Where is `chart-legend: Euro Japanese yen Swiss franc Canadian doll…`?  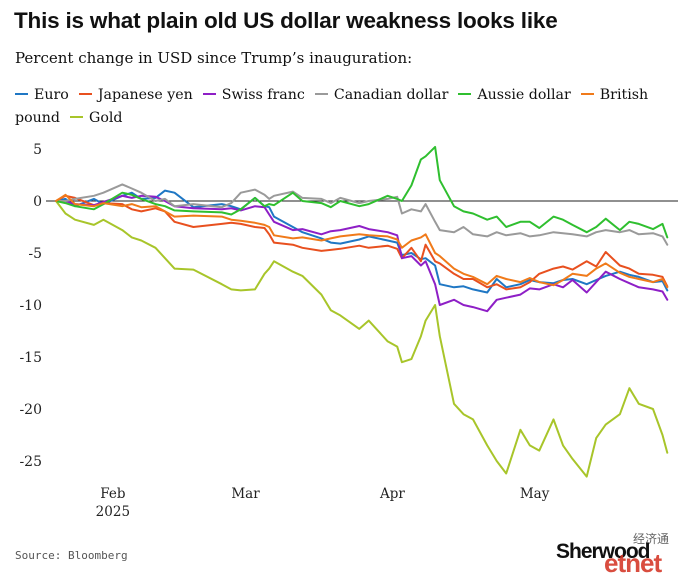
chart-legend: Euro Japanese yen Swiss franc Canadian doll… is located at coordinates (351, 107).